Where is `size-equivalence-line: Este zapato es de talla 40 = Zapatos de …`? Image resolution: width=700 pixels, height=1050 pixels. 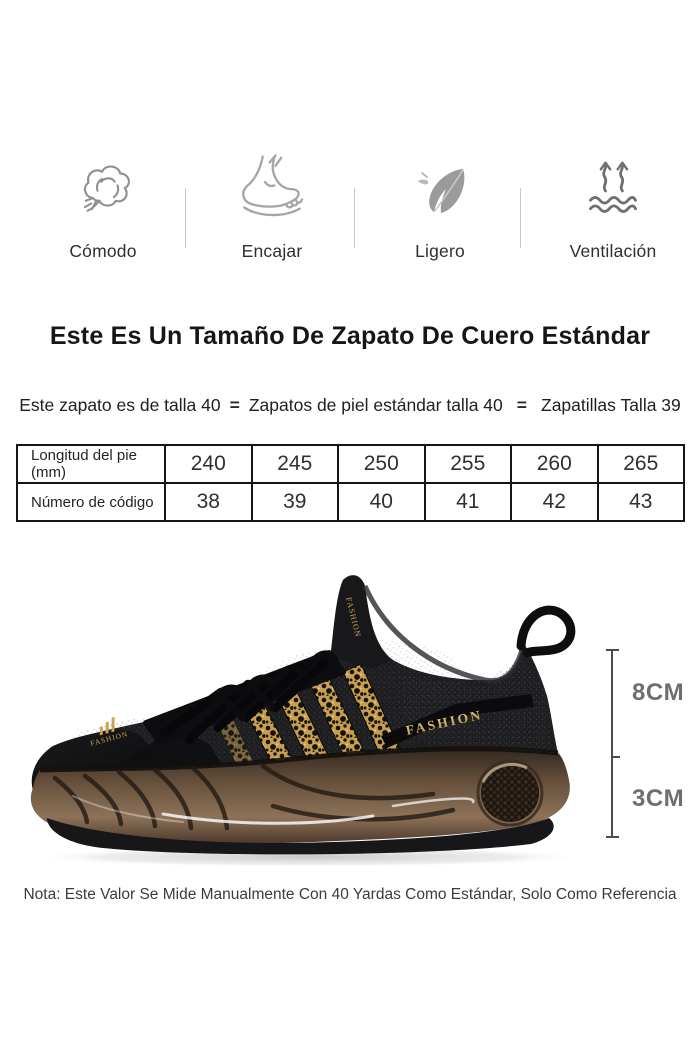
size-equivalence-line: Este zapato es de talla 40 = Zapatos de … is located at coordinates (350, 405).